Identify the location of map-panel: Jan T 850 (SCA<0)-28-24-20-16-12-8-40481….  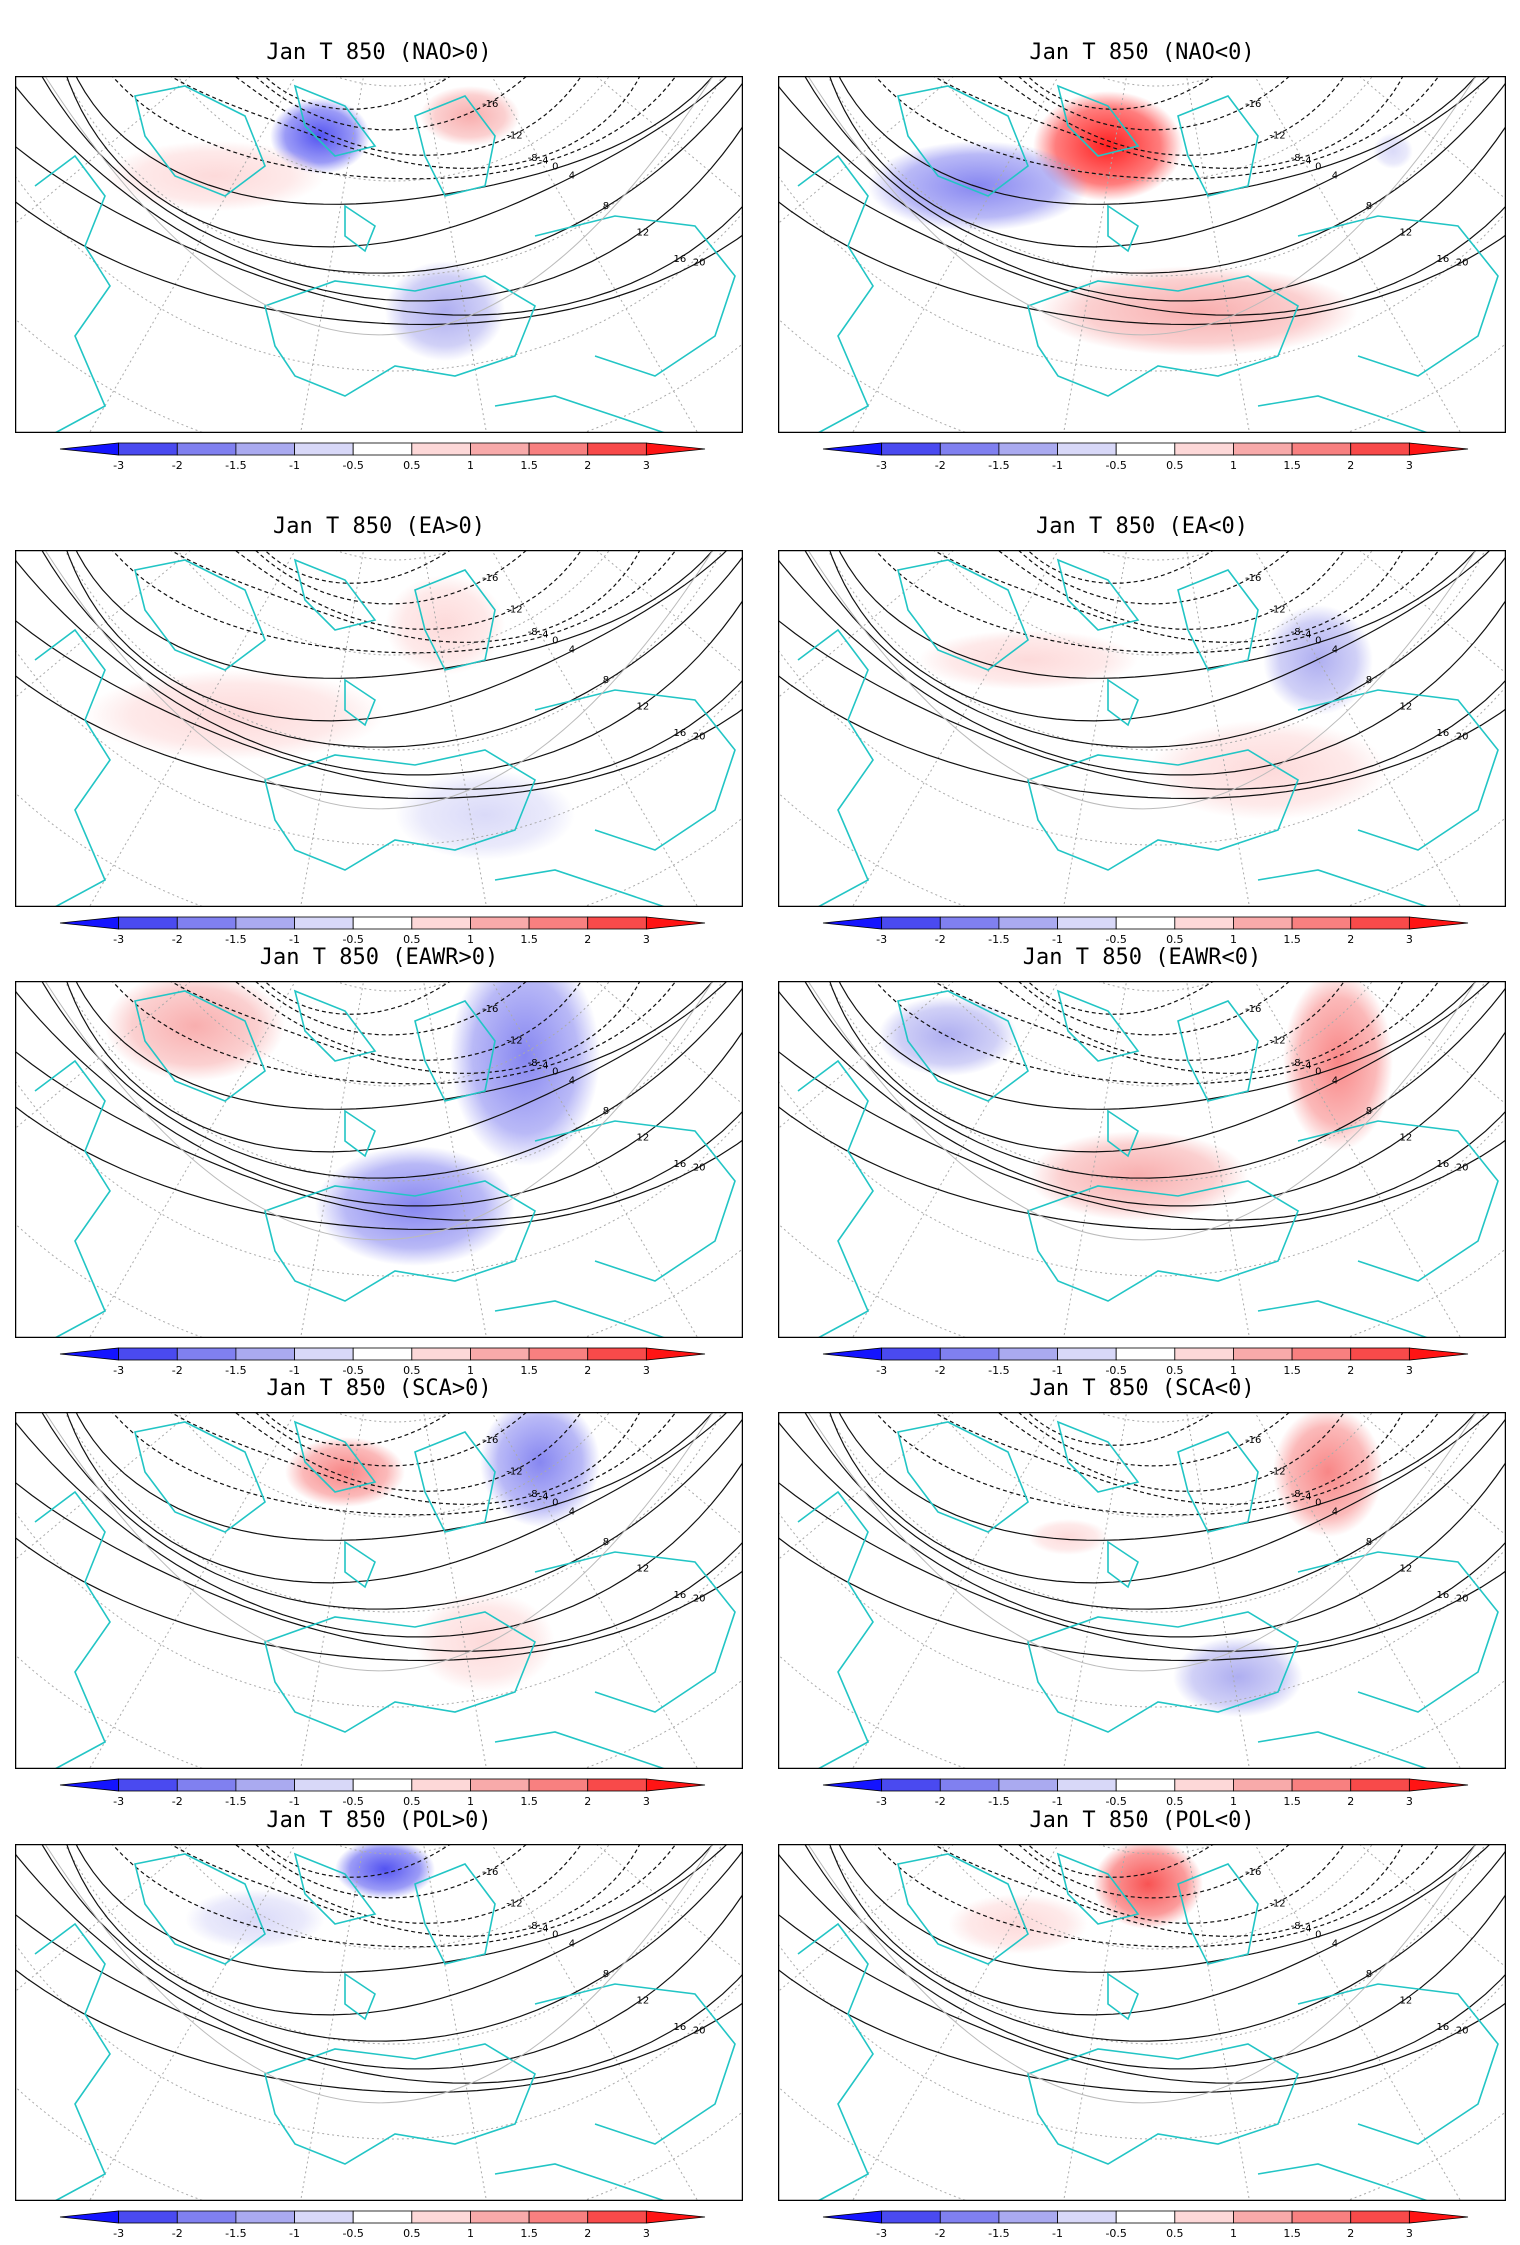
(1142, 1592).